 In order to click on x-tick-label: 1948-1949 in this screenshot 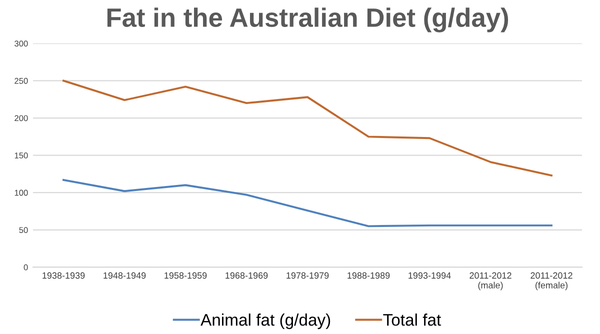, I will do `click(125, 275)`.